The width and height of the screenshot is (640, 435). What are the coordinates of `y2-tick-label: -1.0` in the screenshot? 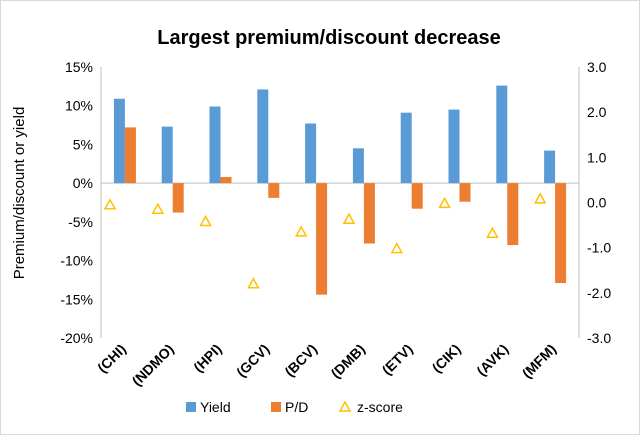 It's located at (599, 248).